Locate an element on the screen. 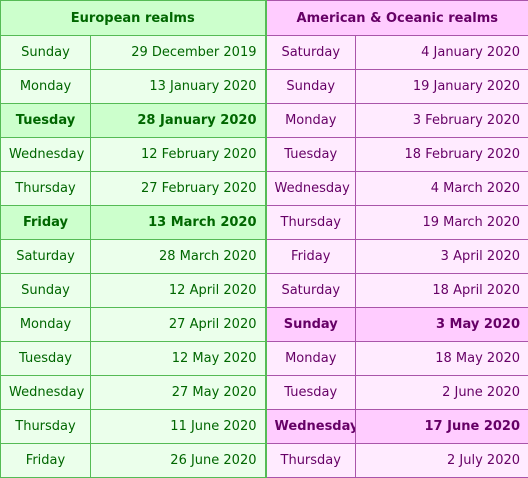 The width and height of the screenshot is (528, 478). european-date-cell: 13 March 2020 is located at coordinates (178, 223).